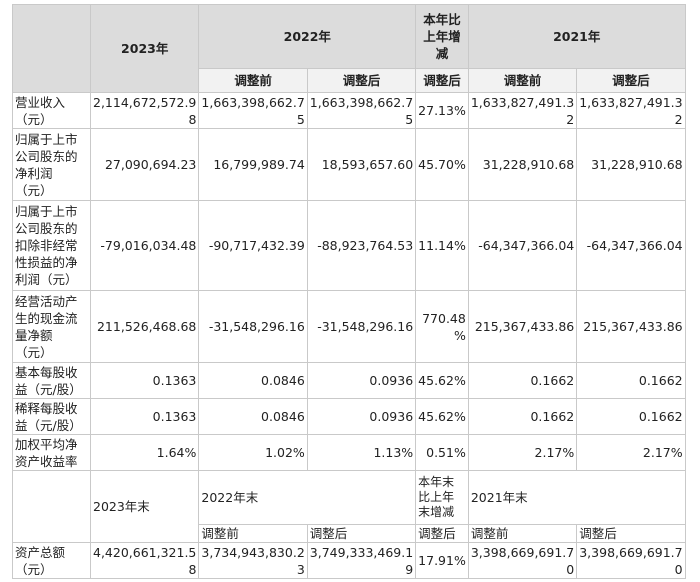 This screenshot has width=700, height=582. What do you see at coordinates (631, 452) in the screenshot?
I see `cell-2021-after: 2.17%` at bounding box center [631, 452].